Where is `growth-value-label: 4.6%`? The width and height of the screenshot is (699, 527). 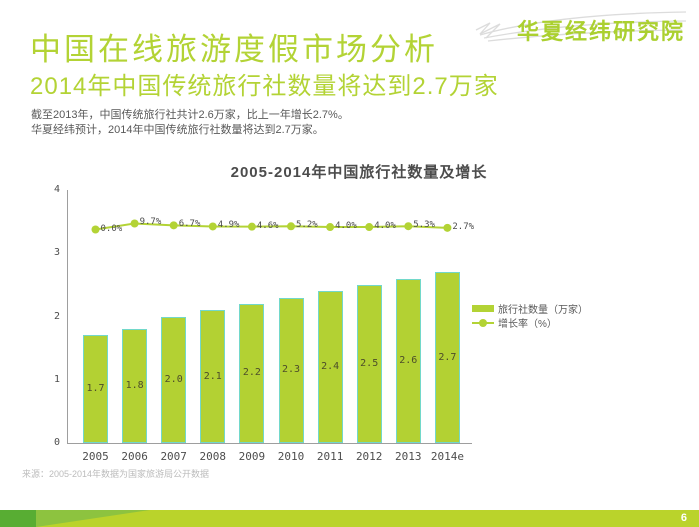
growth-value-label: 4.6% is located at coordinates (267, 225).